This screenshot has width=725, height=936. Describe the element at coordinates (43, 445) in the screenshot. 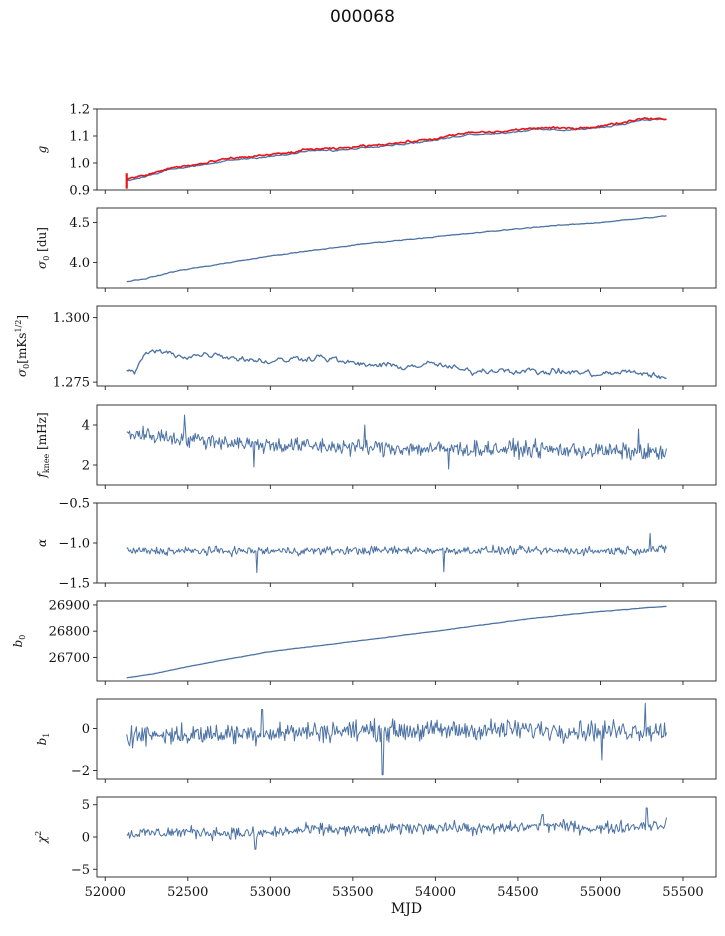

I see `y-axis-label: fknee [mHz]` at that location.